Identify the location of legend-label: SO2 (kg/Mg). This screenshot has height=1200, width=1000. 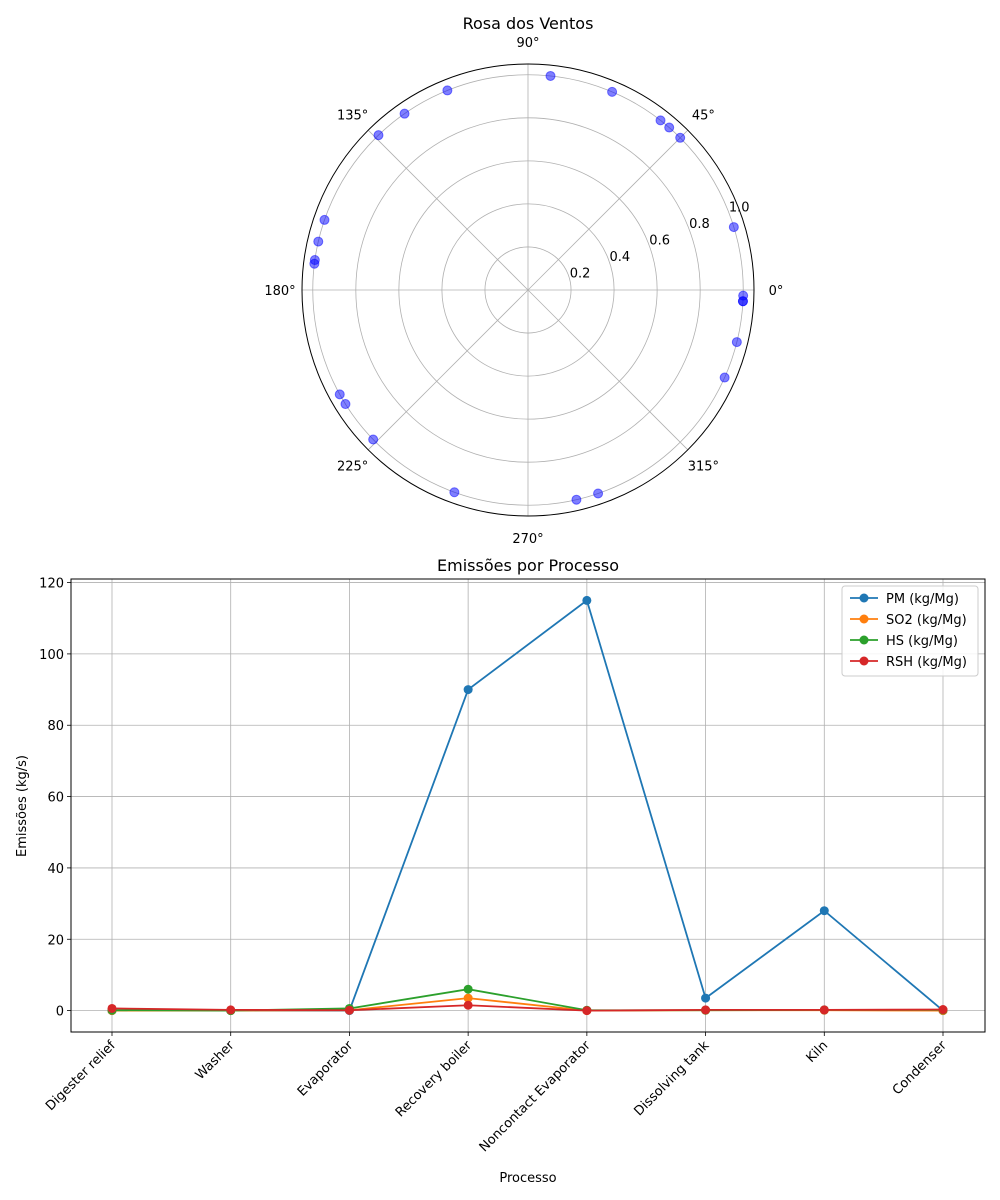
(926, 620).